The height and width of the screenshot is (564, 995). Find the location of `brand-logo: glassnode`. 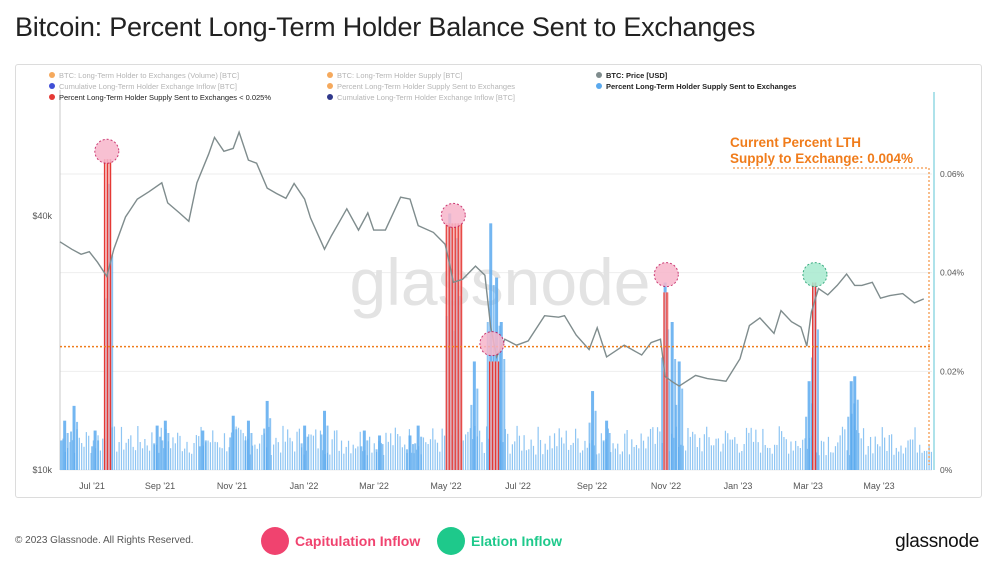

brand-logo: glassnode is located at coordinates (937, 541).